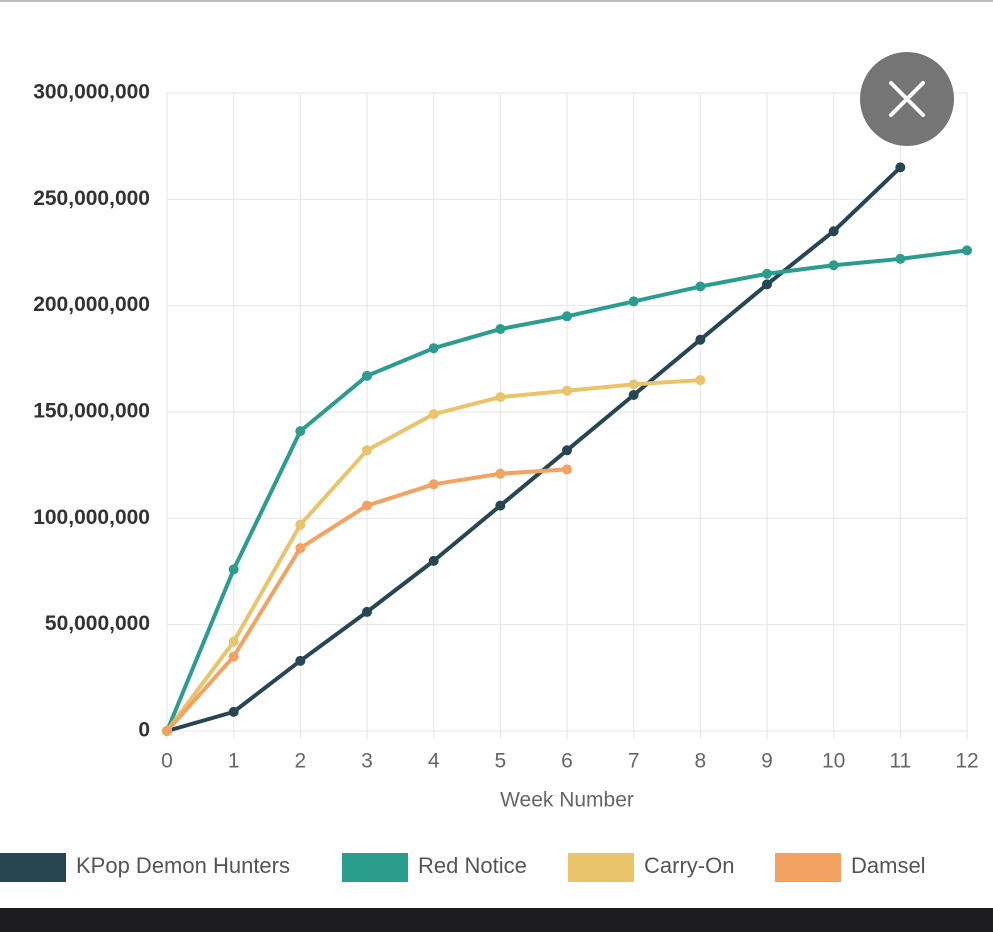  What do you see at coordinates (700, 761) in the screenshot?
I see `x-tick-label: 8` at bounding box center [700, 761].